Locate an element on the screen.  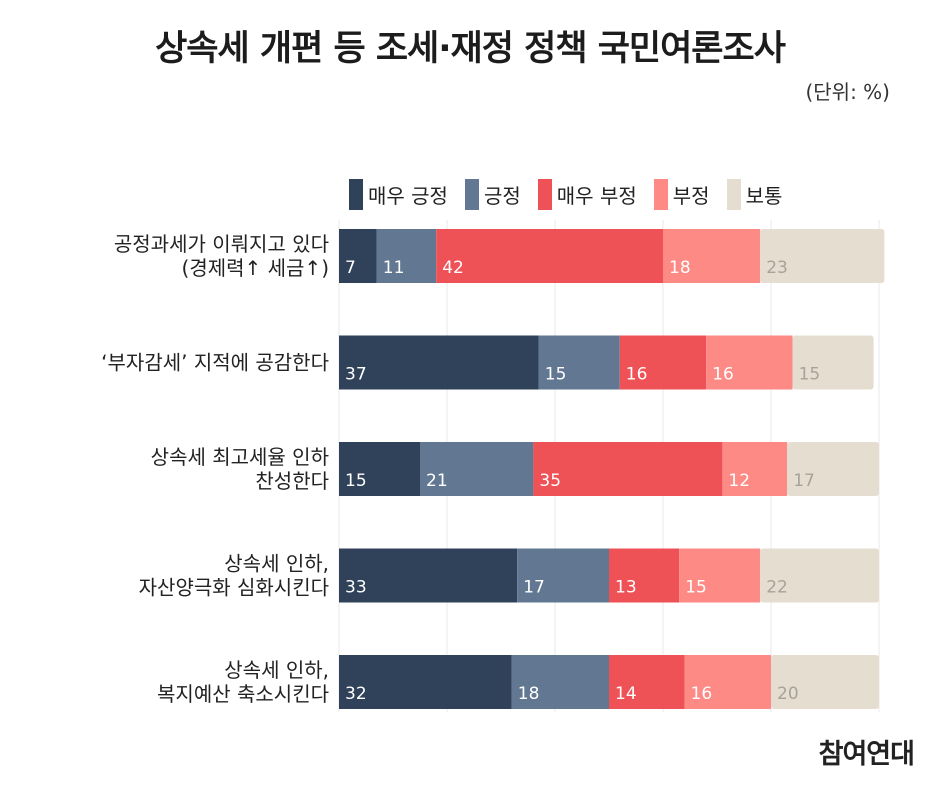
data-label-1-2: 16 is located at coordinates (637, 375).